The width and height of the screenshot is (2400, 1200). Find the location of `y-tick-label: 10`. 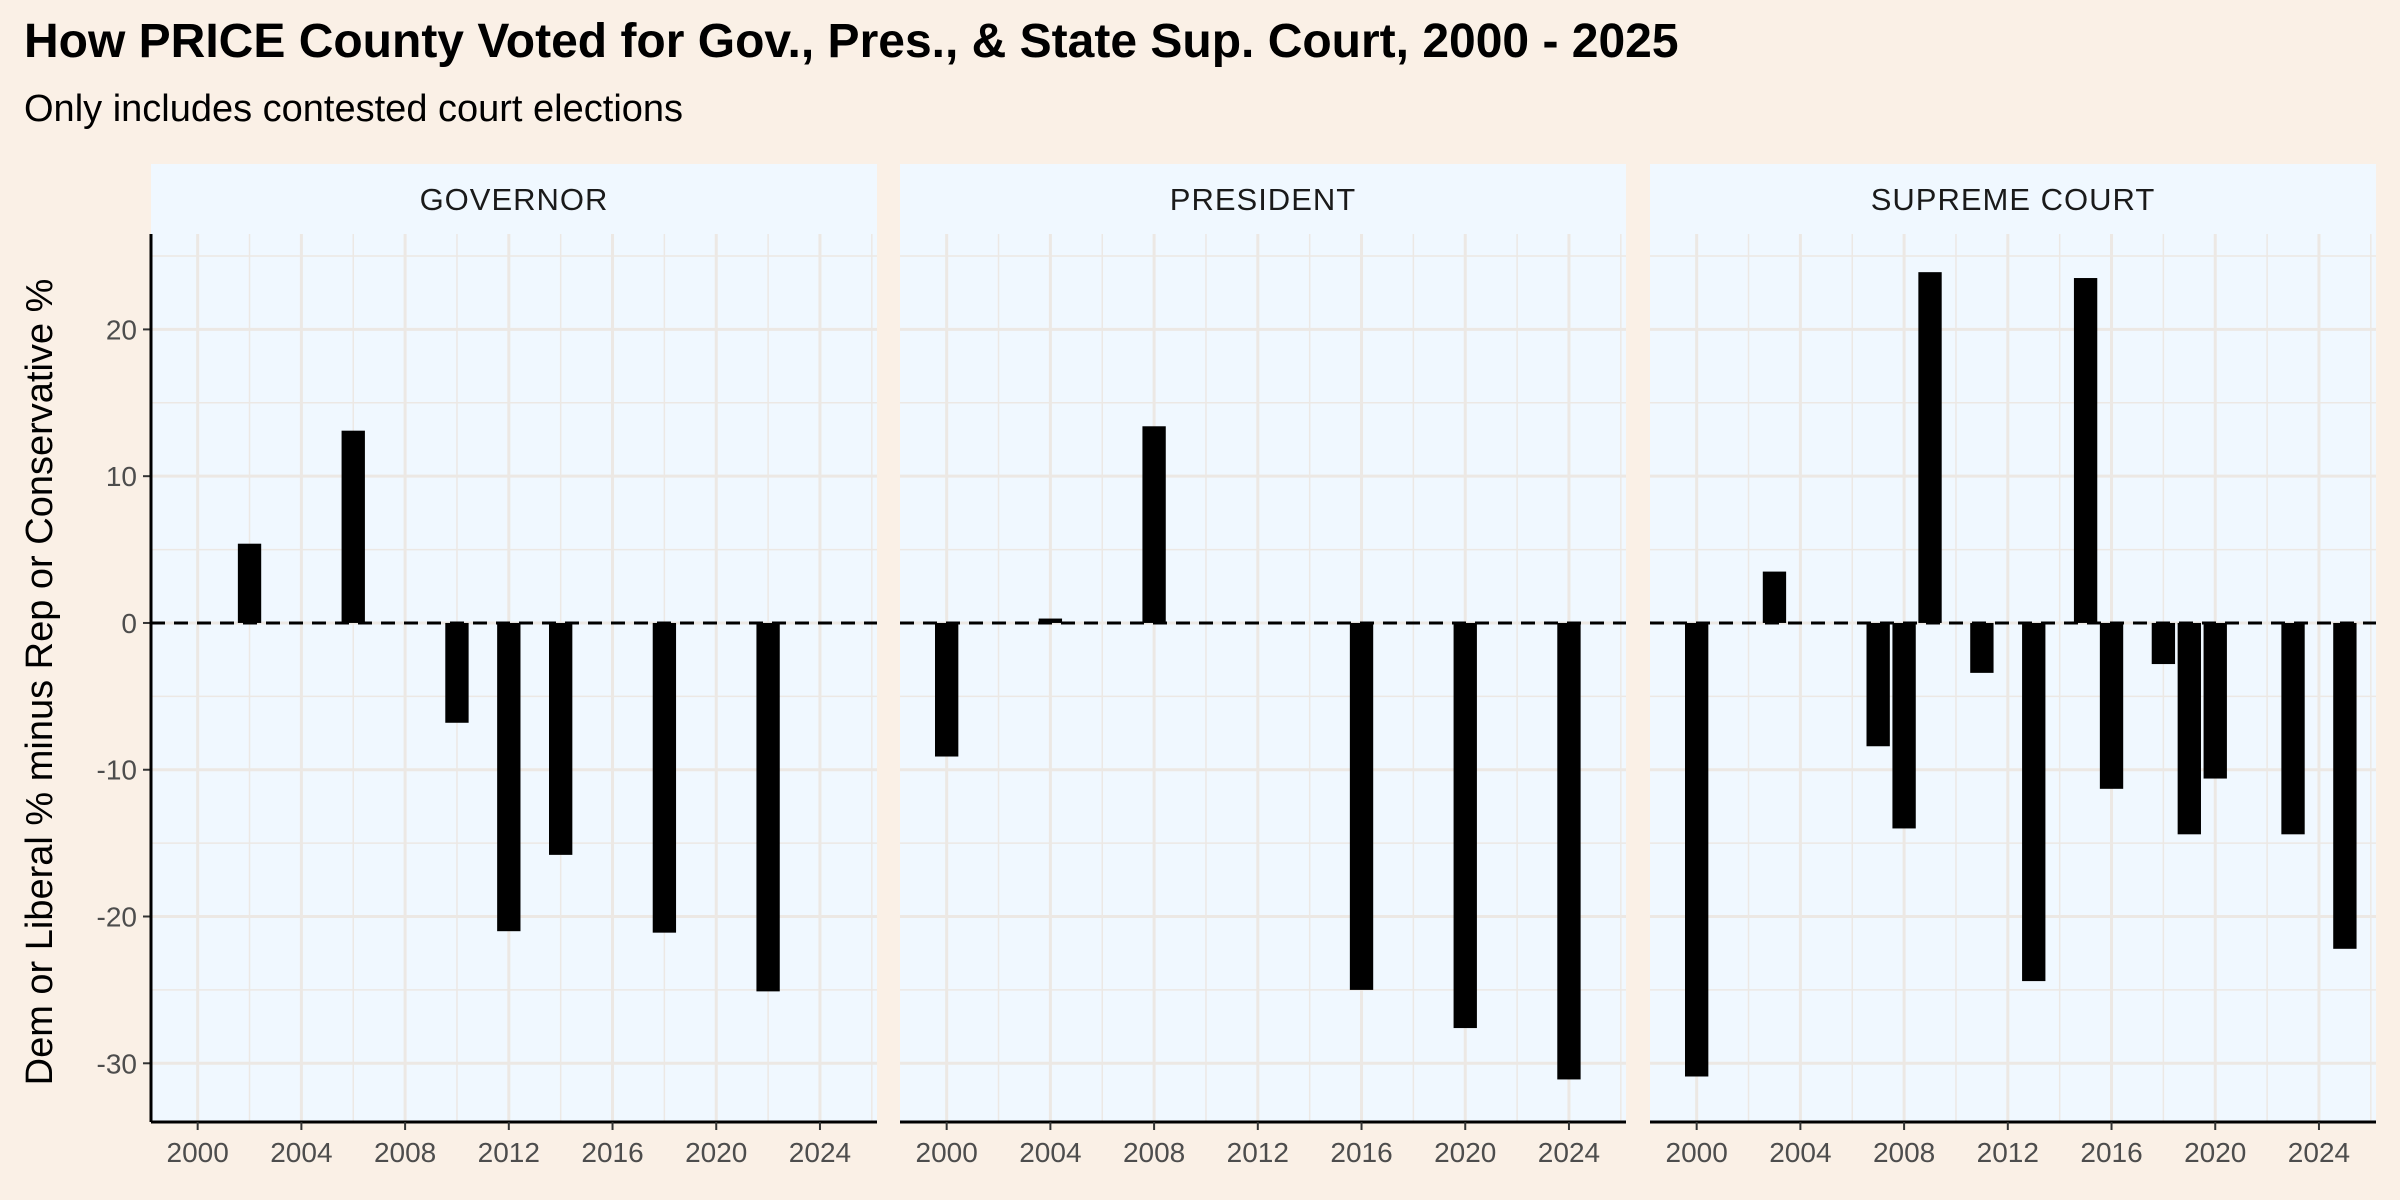

y-tick-label: 10 is located at coordinates (121, 476).